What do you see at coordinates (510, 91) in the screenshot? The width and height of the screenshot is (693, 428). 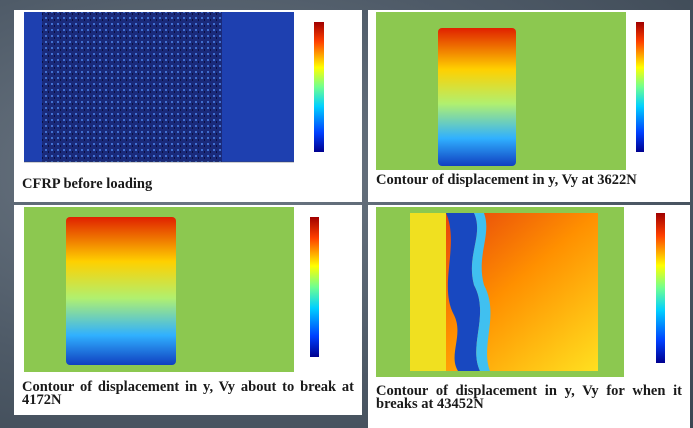 I see `heatmap` at bounding box center [510, 91].